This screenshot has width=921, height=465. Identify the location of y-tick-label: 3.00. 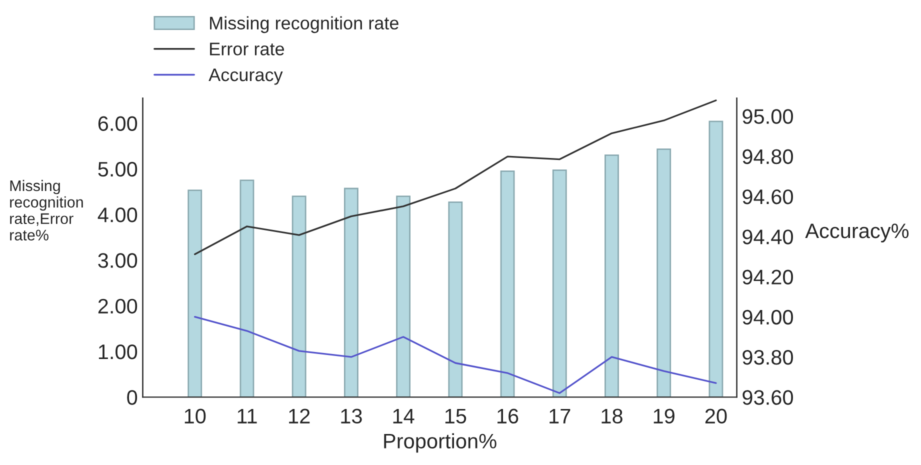
(118, 260).